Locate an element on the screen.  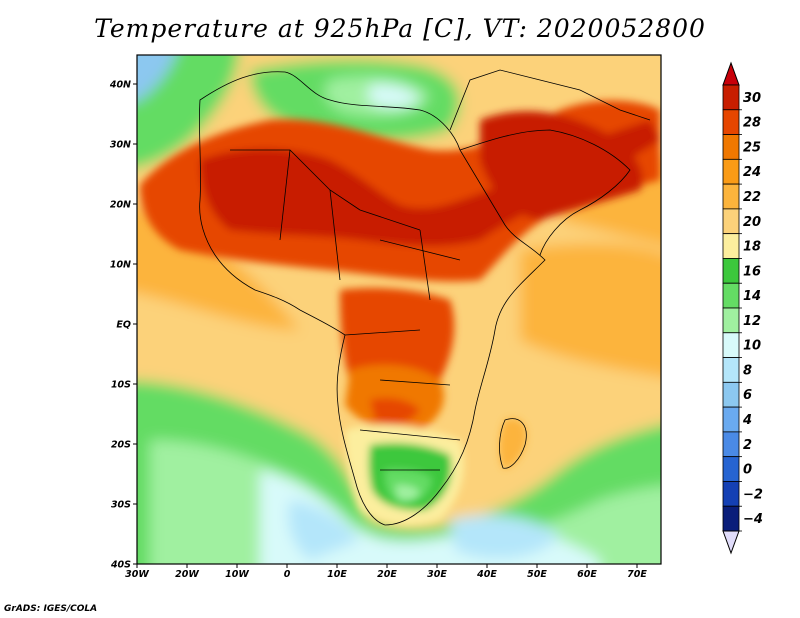
colorbar-label: 6 is located at coordinates (747, 395).